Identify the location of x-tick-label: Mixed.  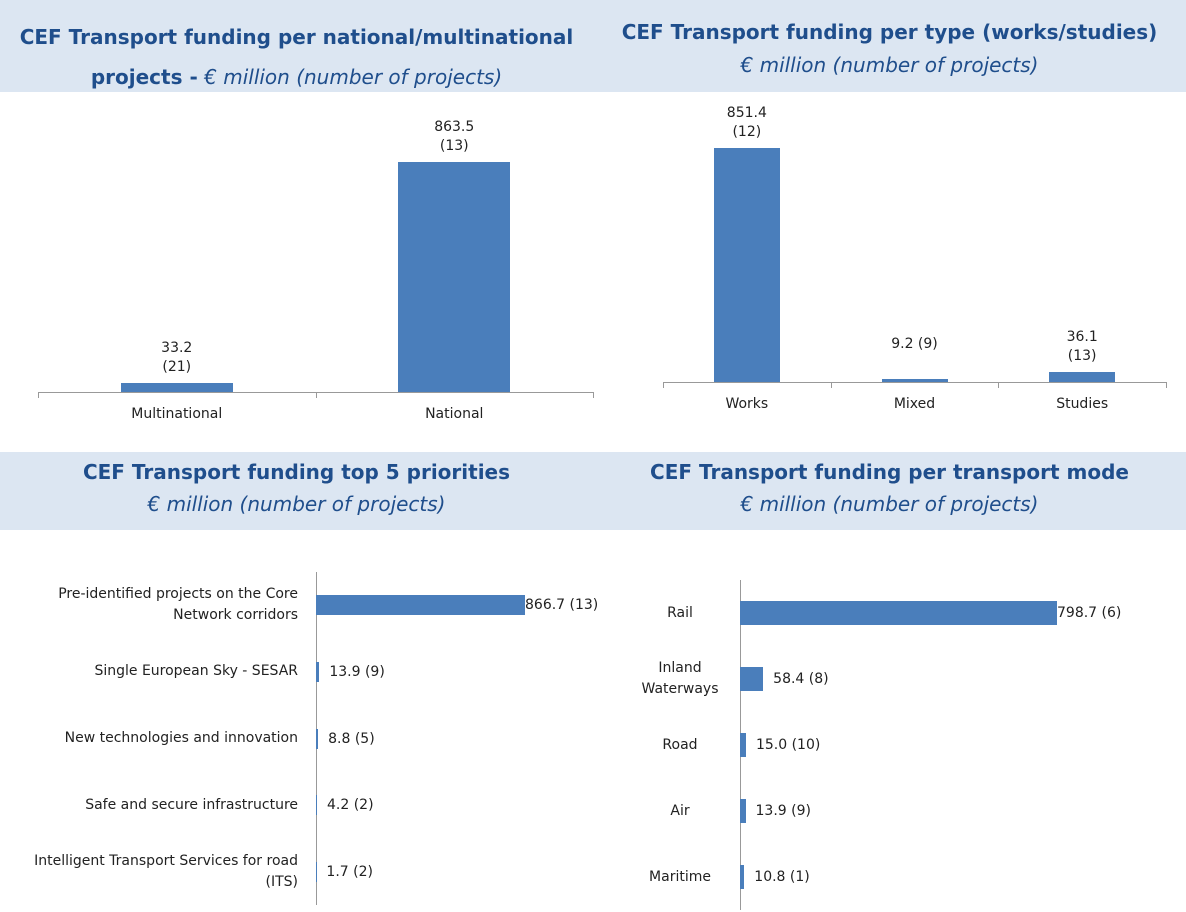
(914, 404).